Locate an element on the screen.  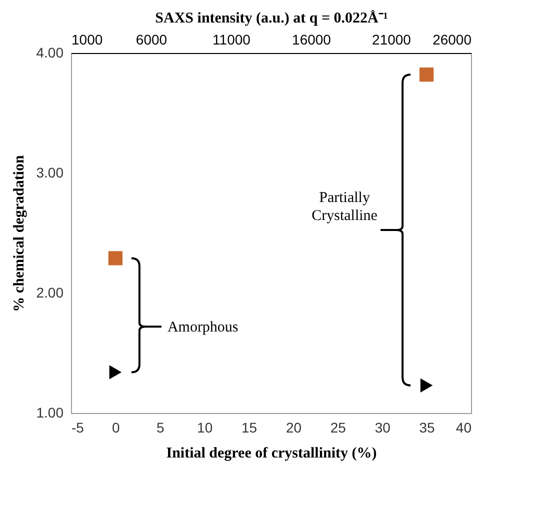
x-tick-label: 35 is located at coordinates (427, 428).